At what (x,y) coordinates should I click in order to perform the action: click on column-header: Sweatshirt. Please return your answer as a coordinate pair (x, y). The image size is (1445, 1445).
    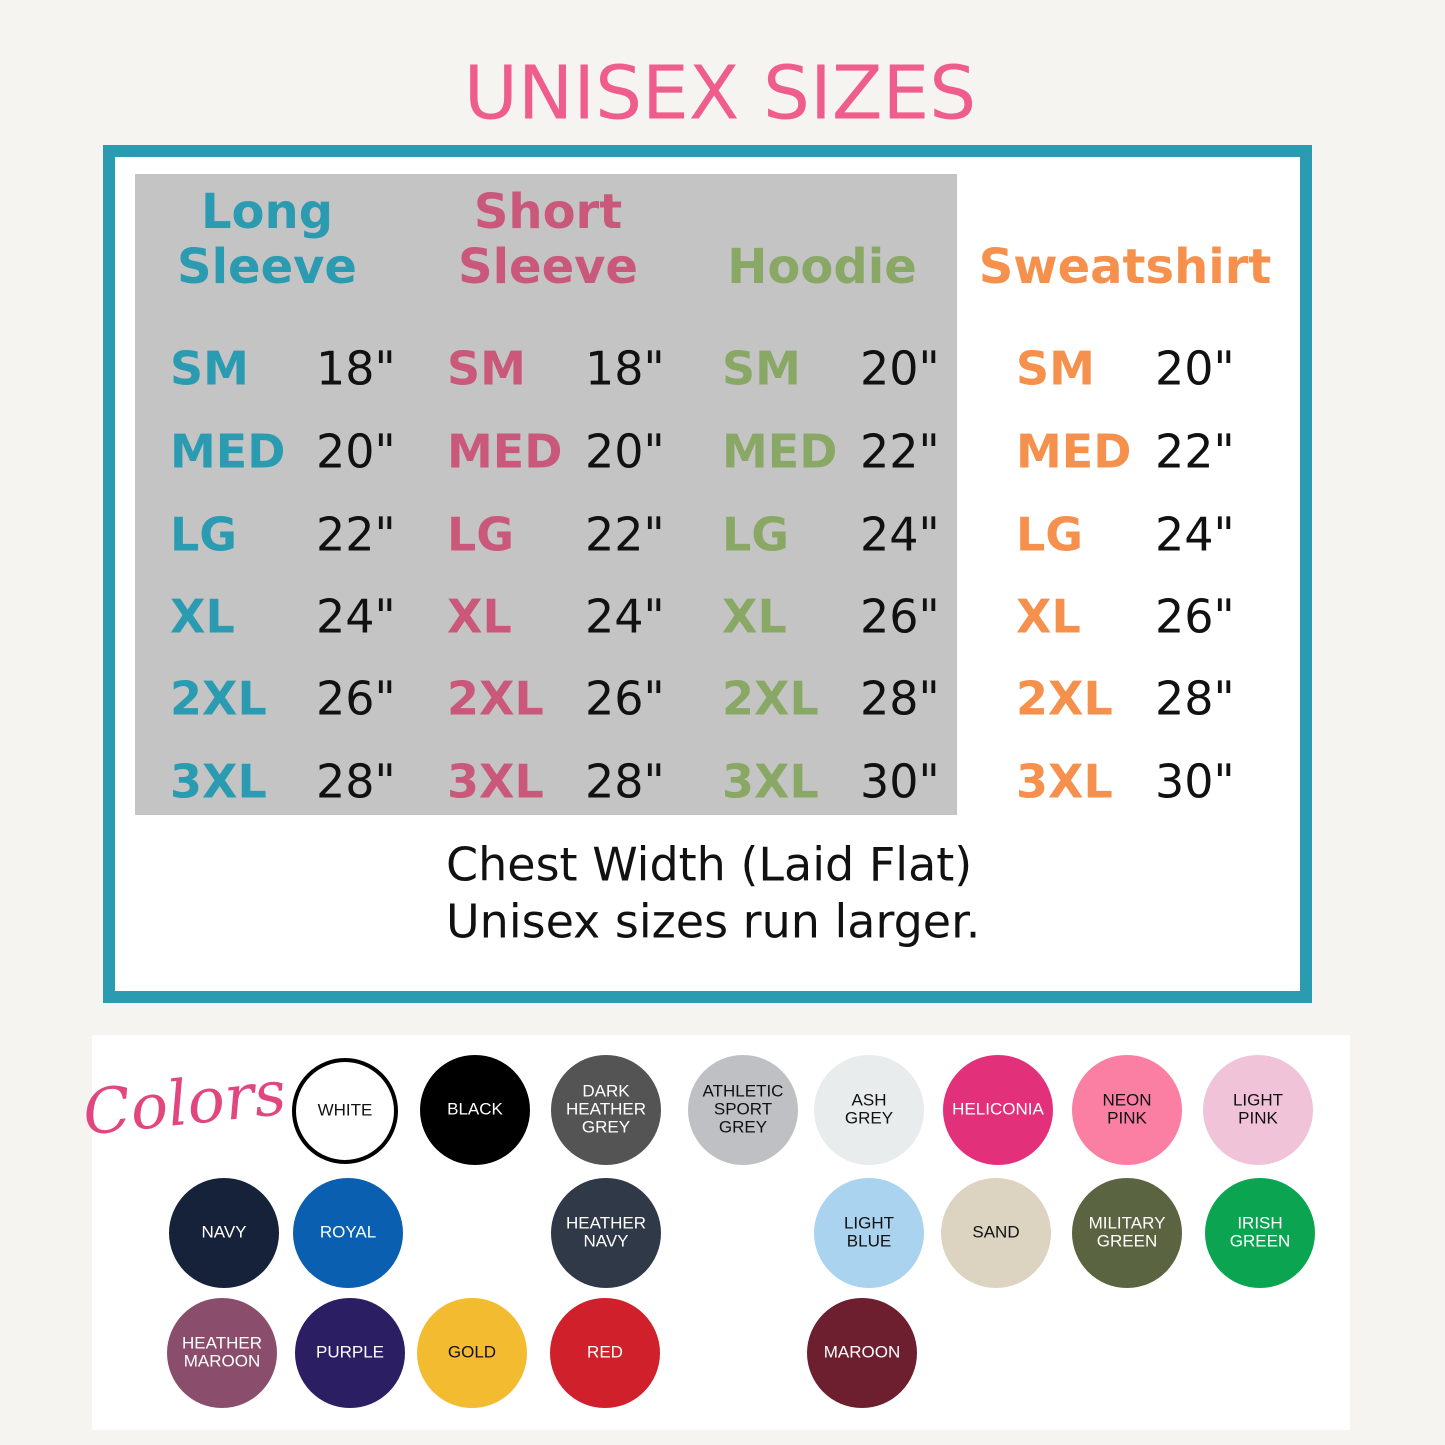
    Looking at the image, I should click on (1125, 267).